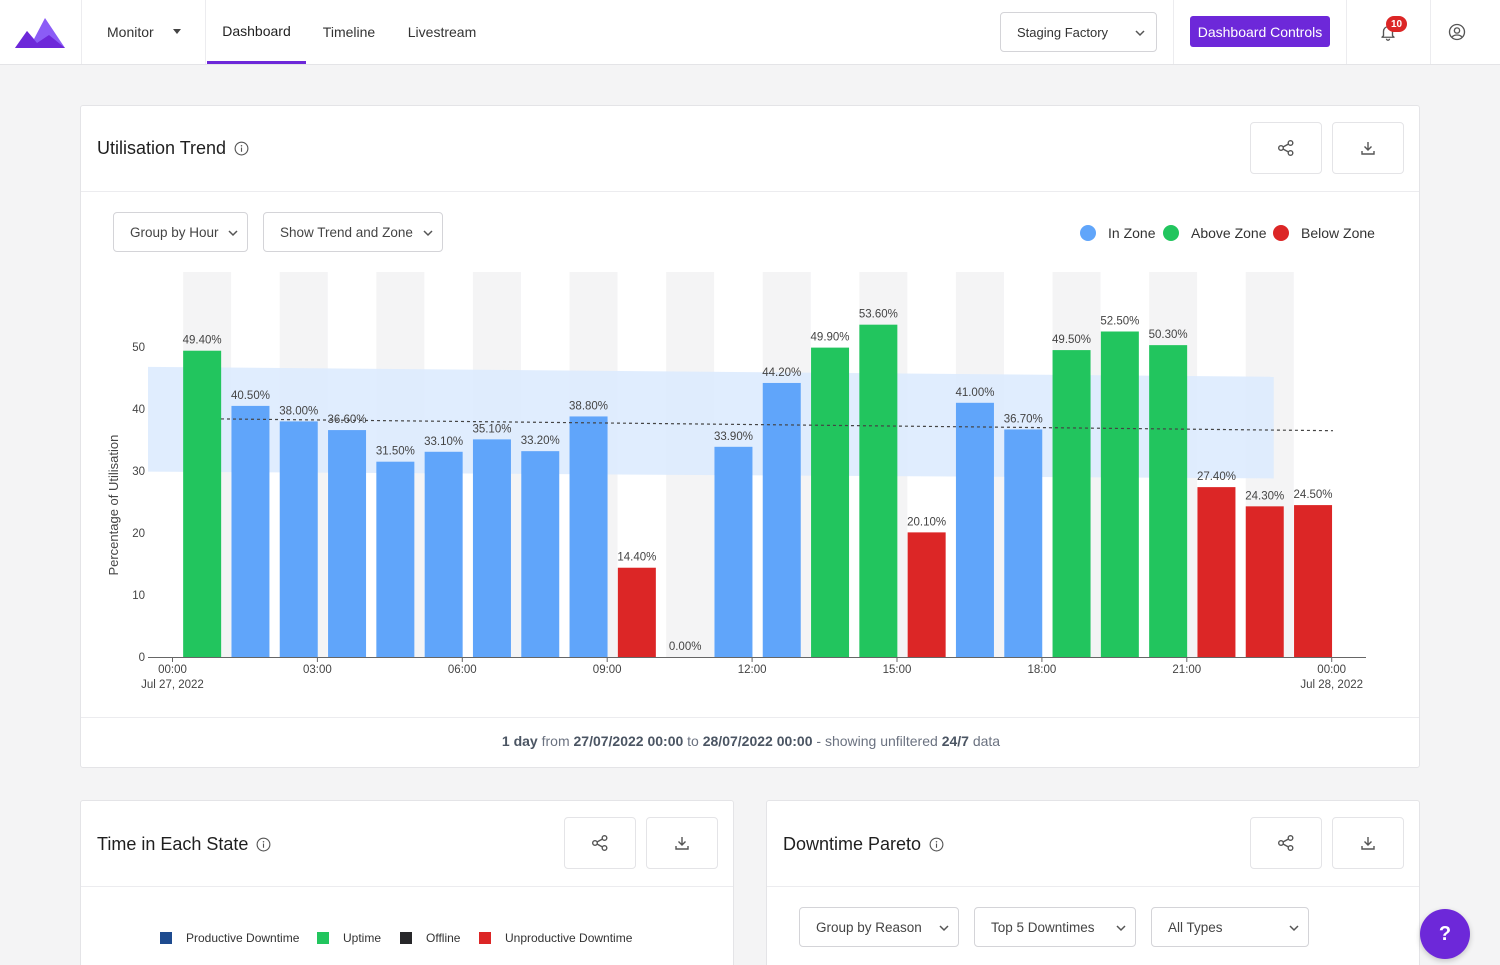 The image size is (1500, 965). I want to click on x-tick-date-label: Jul 27, 2022, so click(172, 685).